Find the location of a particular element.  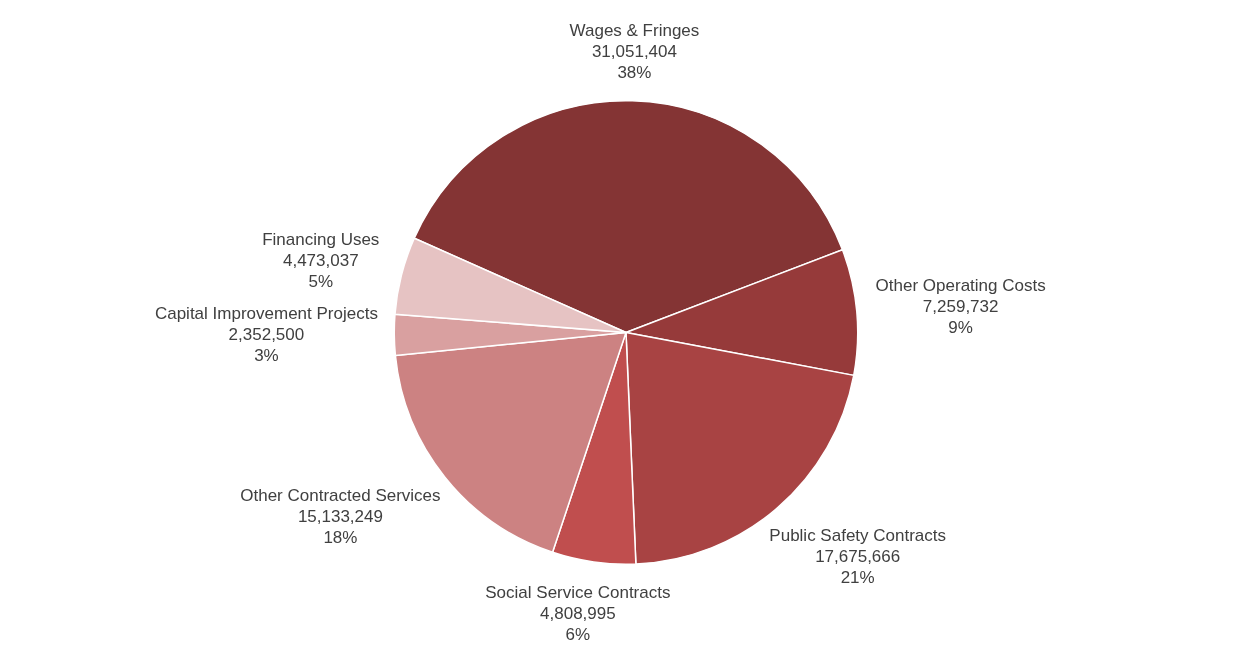

data-label: 17,675,666 21% is located at coordinates (858, 566).